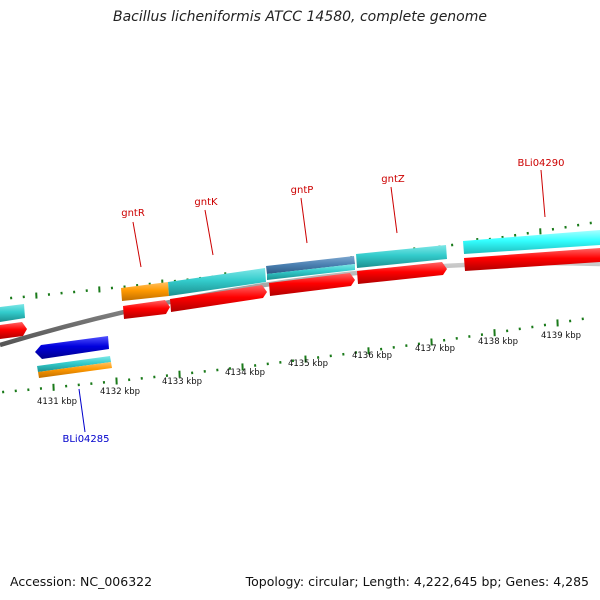 The image size is (600, 600). What do you see at coordinates (561, 336) in the screenshot?
I see `scale-label: 4139 kbp` at bounding box center [561, 336].